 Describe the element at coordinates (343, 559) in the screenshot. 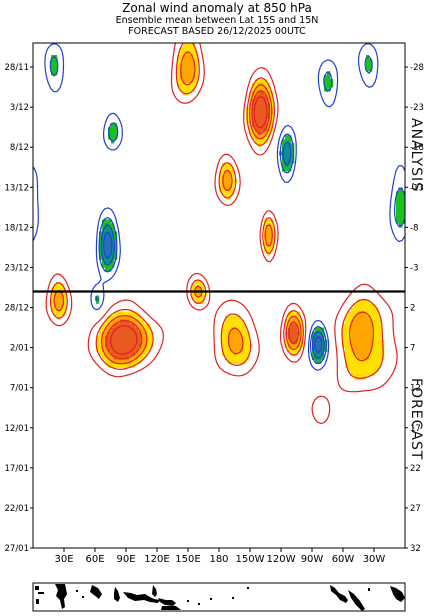

I see `x-tick-label: 60W` at that location.